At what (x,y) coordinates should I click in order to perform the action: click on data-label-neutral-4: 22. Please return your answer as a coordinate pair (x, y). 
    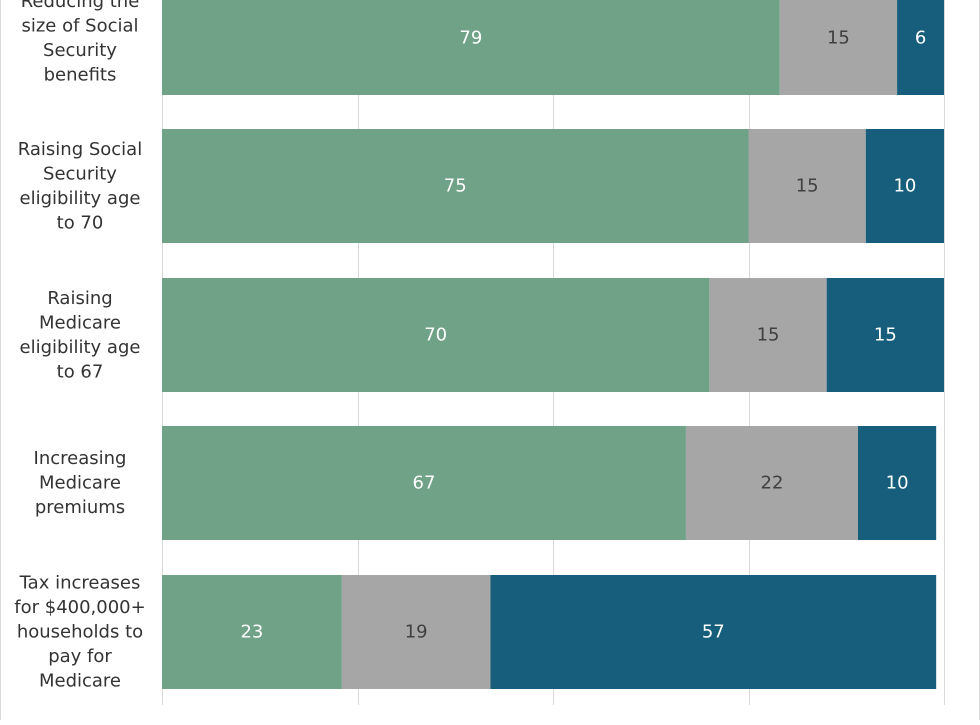
    Looking at the image, I should click on (772, 483).